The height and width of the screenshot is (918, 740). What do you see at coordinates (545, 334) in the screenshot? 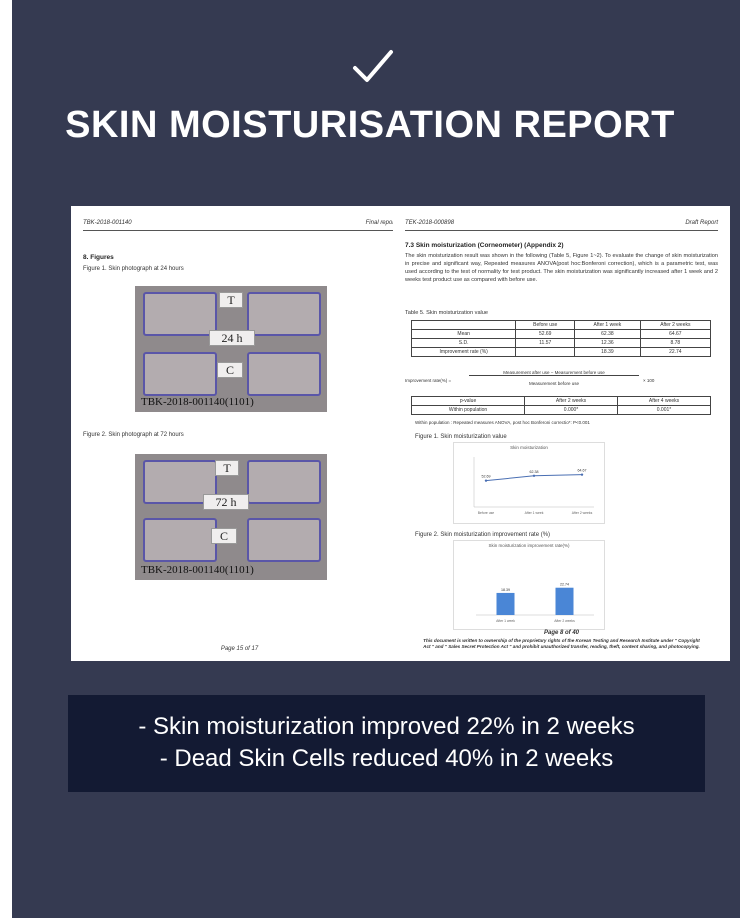
I see `table-cell: 52.69` at bounding box center [545, 334].